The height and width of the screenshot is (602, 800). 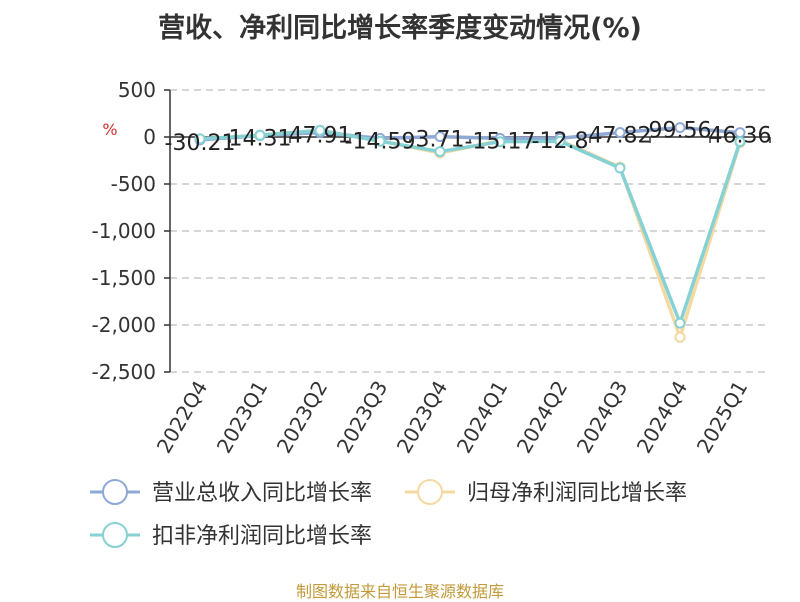 I want to click on x-tick-label: 2024Q4, so click(x=662, y=417).